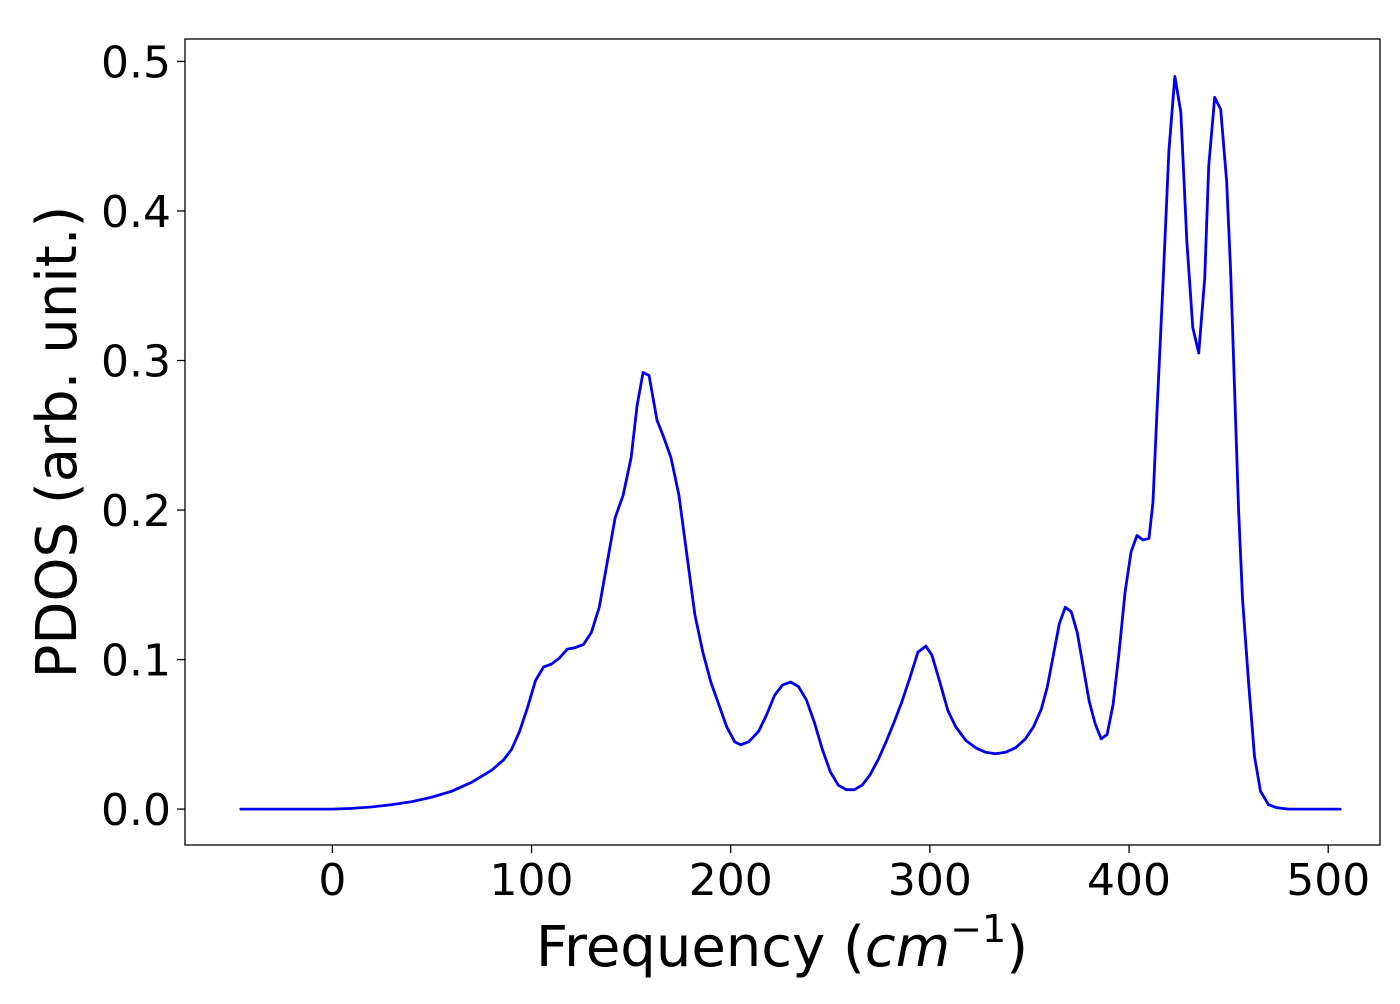 The height and width of the screenshot is (1004, 1400). Describe the element at coordinates (930, 880) in the screenshot. I see `x-tick-label: 300` at that location.